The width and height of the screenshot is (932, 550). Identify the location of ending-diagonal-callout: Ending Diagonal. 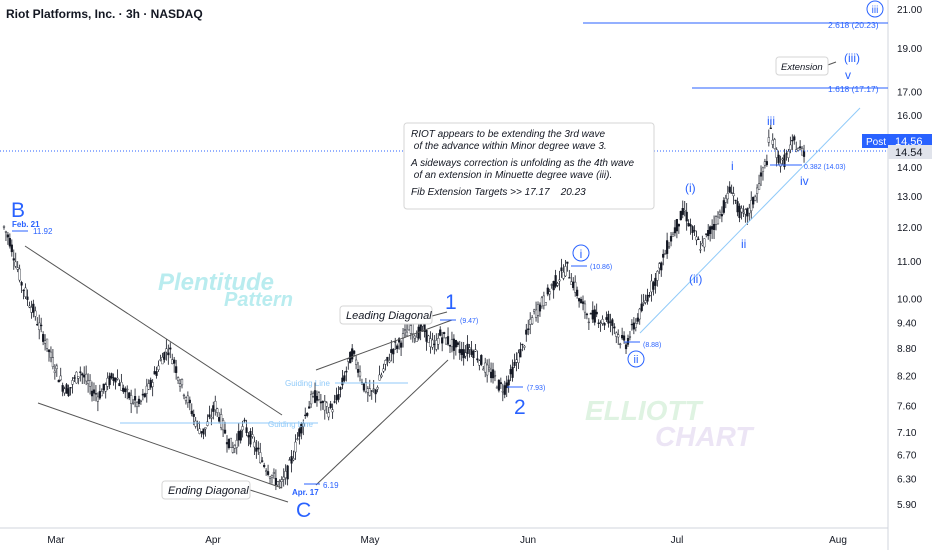
(206, 490).